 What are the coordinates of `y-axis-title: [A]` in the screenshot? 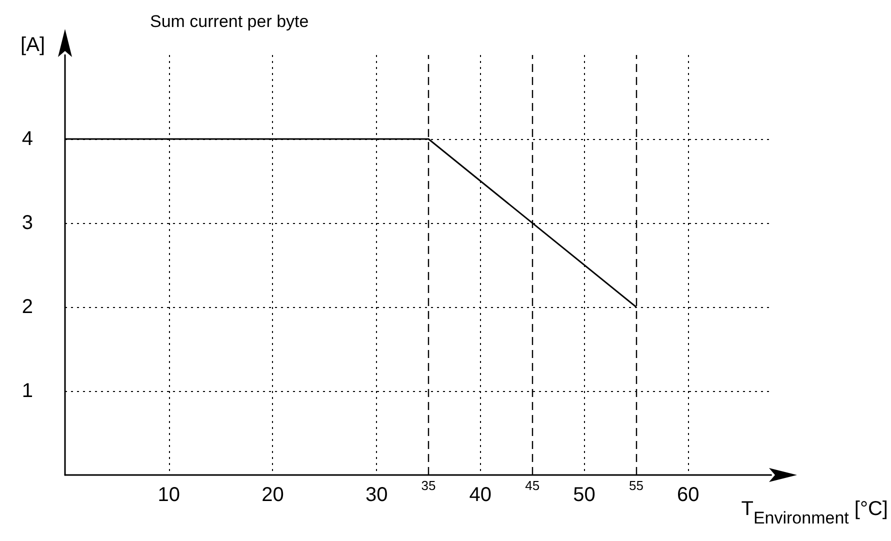 It's located at (32, 45).